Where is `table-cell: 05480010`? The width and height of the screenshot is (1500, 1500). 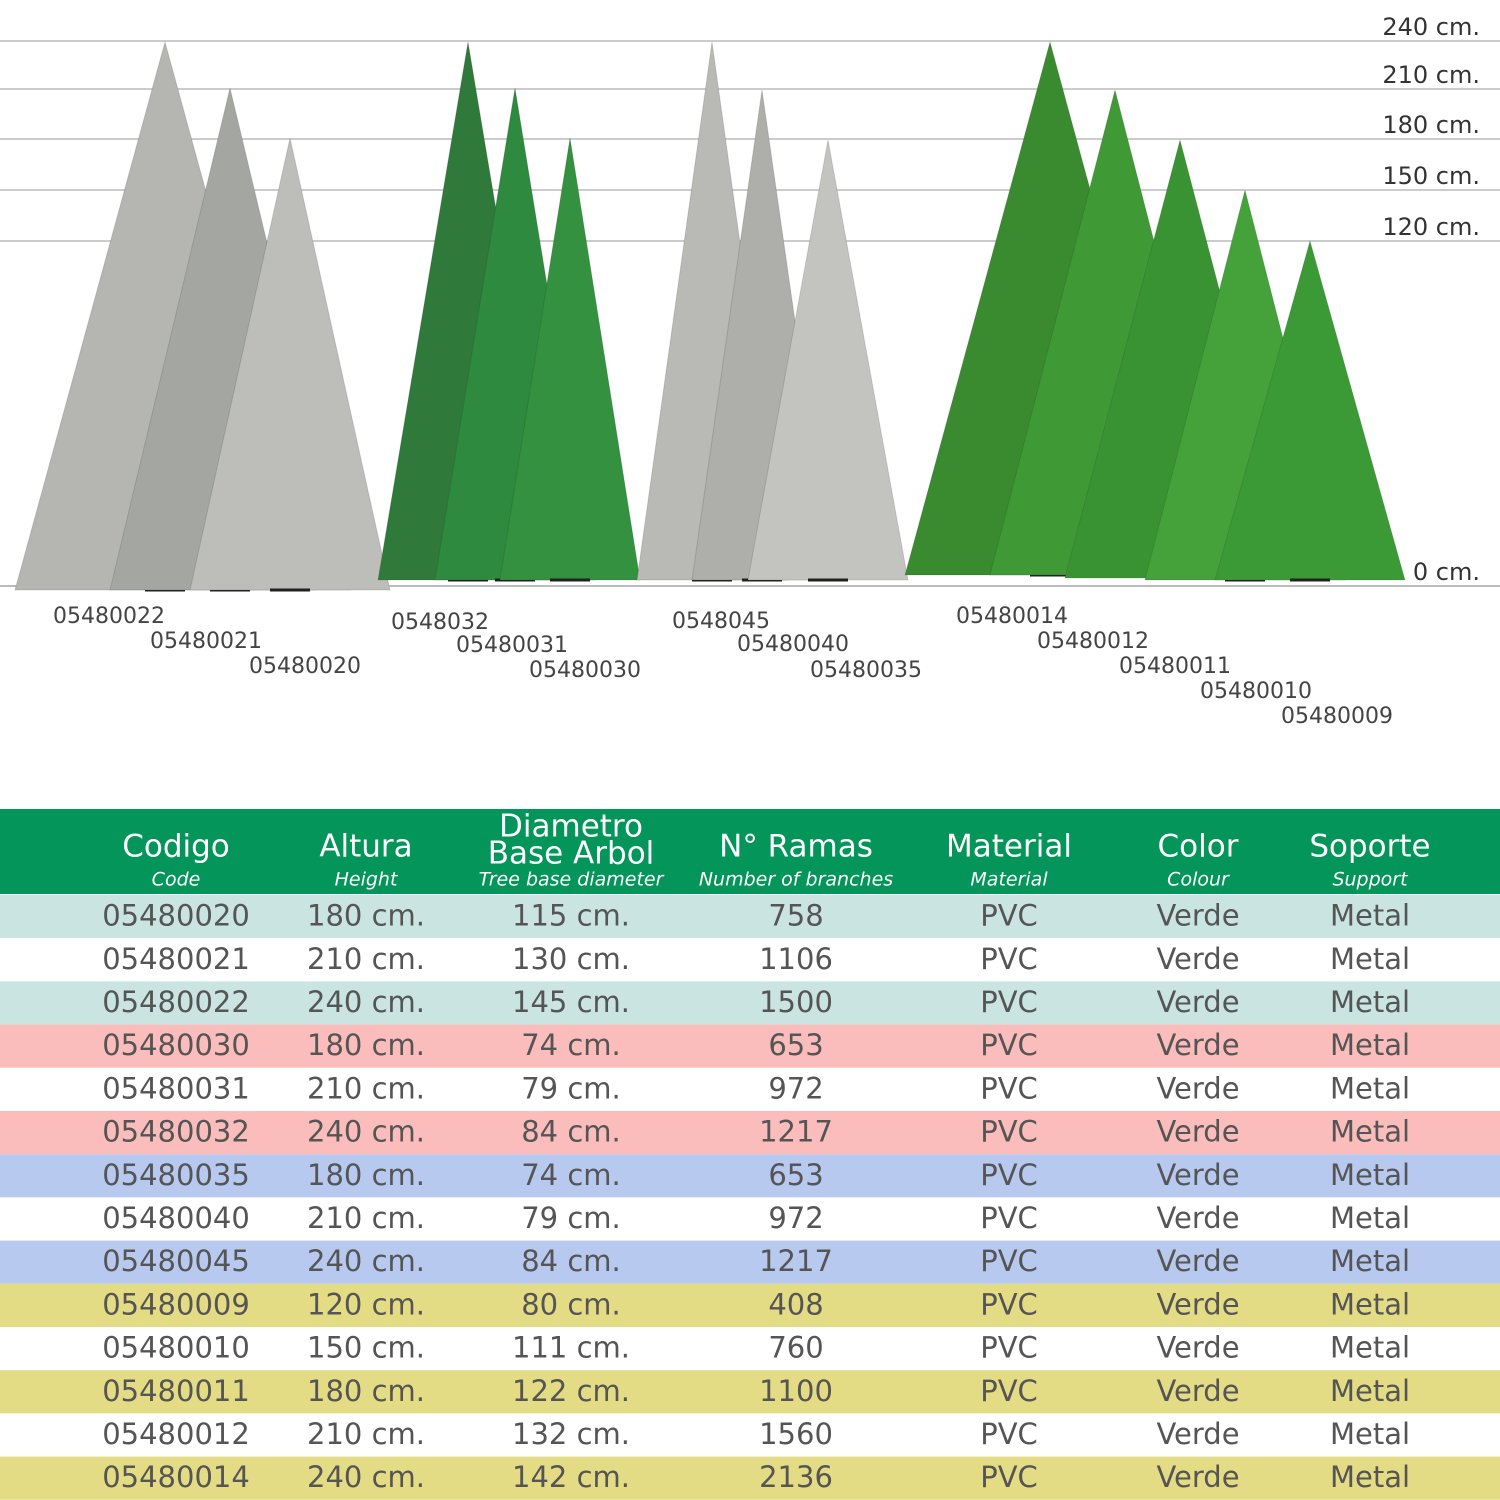
table-cell: 05480010 is located at coordinates (176, 1348).